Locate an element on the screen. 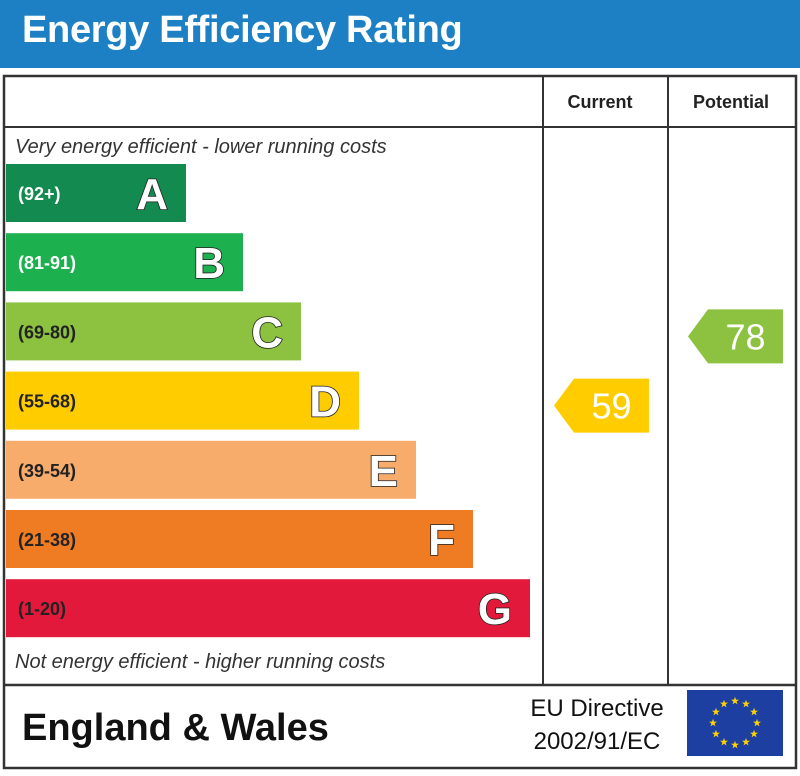  current-score-value: 59 is located at coordinates (611, 406).